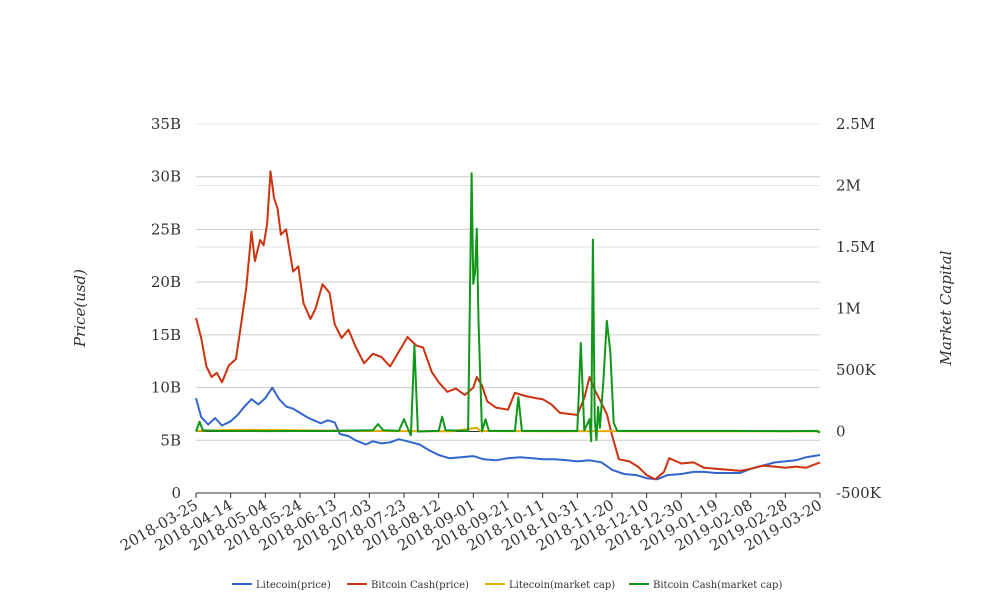  What do you see at coordinates (166, 388) in the screenshot?
I see `left-tick-label: 10B` at bounding box center [166, 388].